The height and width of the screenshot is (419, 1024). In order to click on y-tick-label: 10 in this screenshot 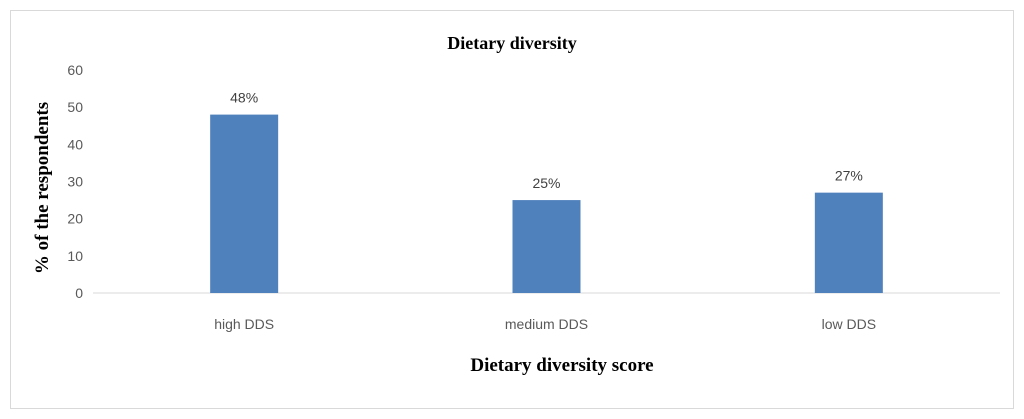, I will do `click(75, 256)`.